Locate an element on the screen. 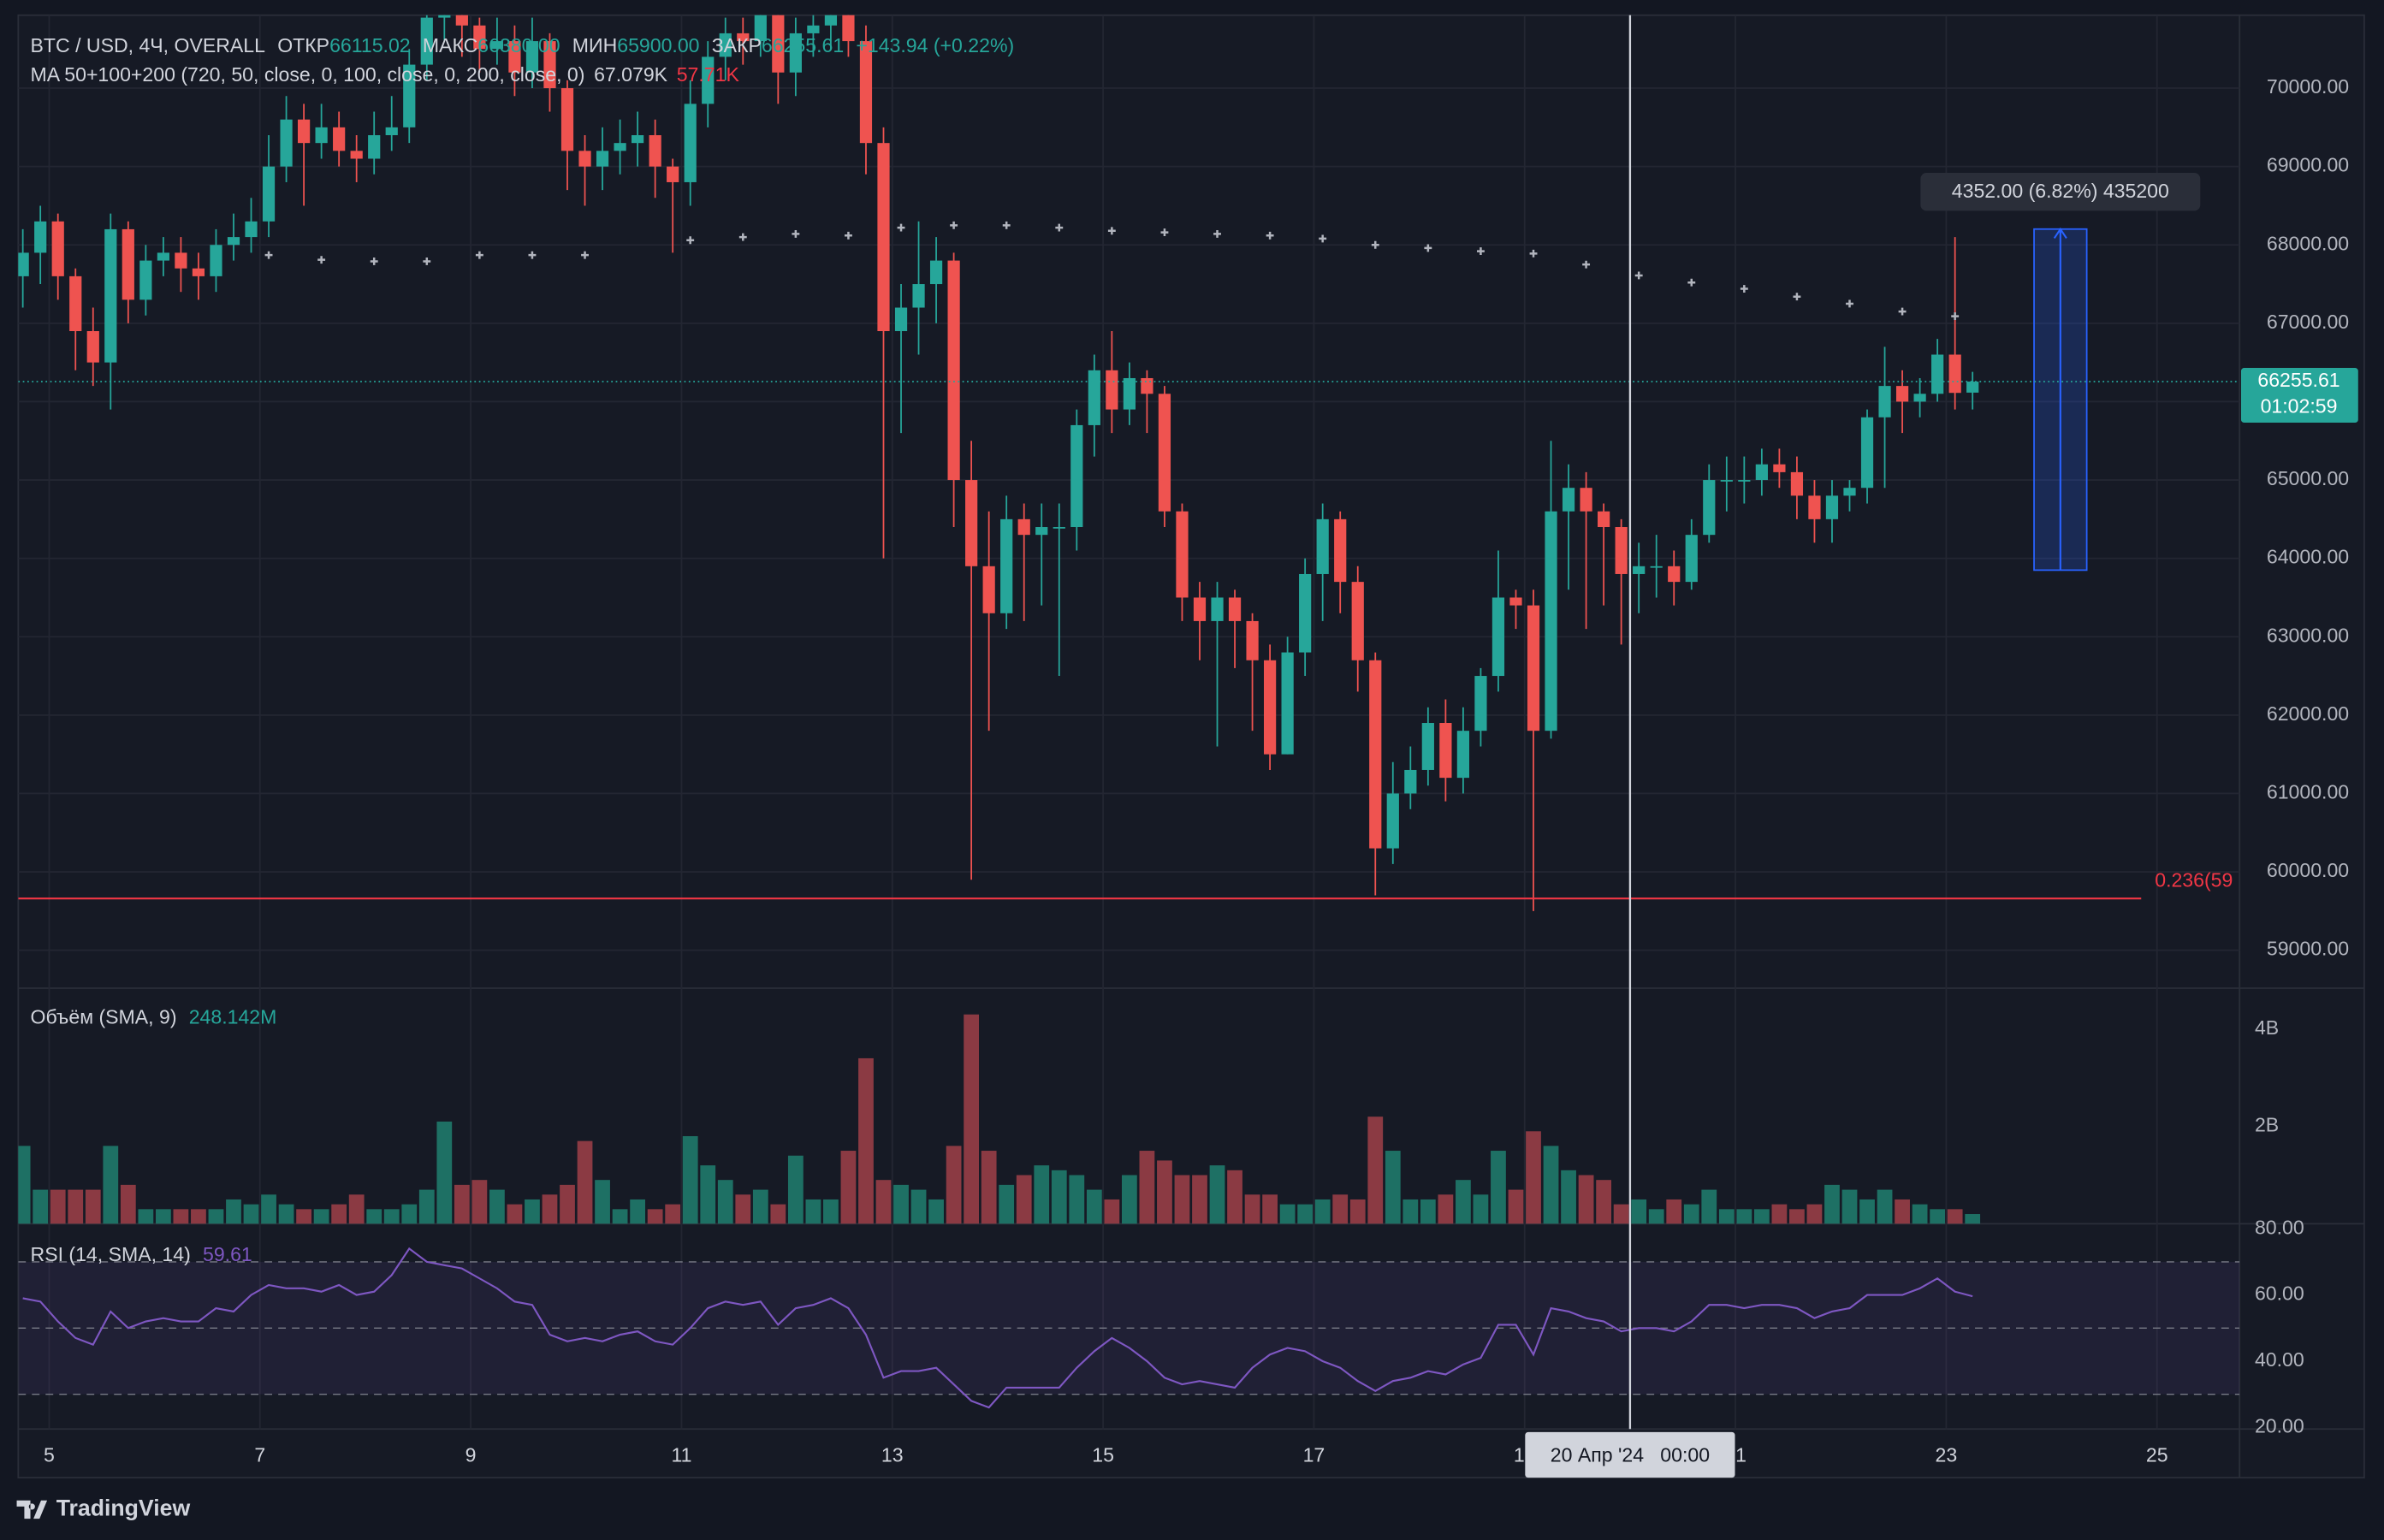 The image size is (2384, 1540). y-tick-label: 20.00 is located at coordinates (2279, 1425).